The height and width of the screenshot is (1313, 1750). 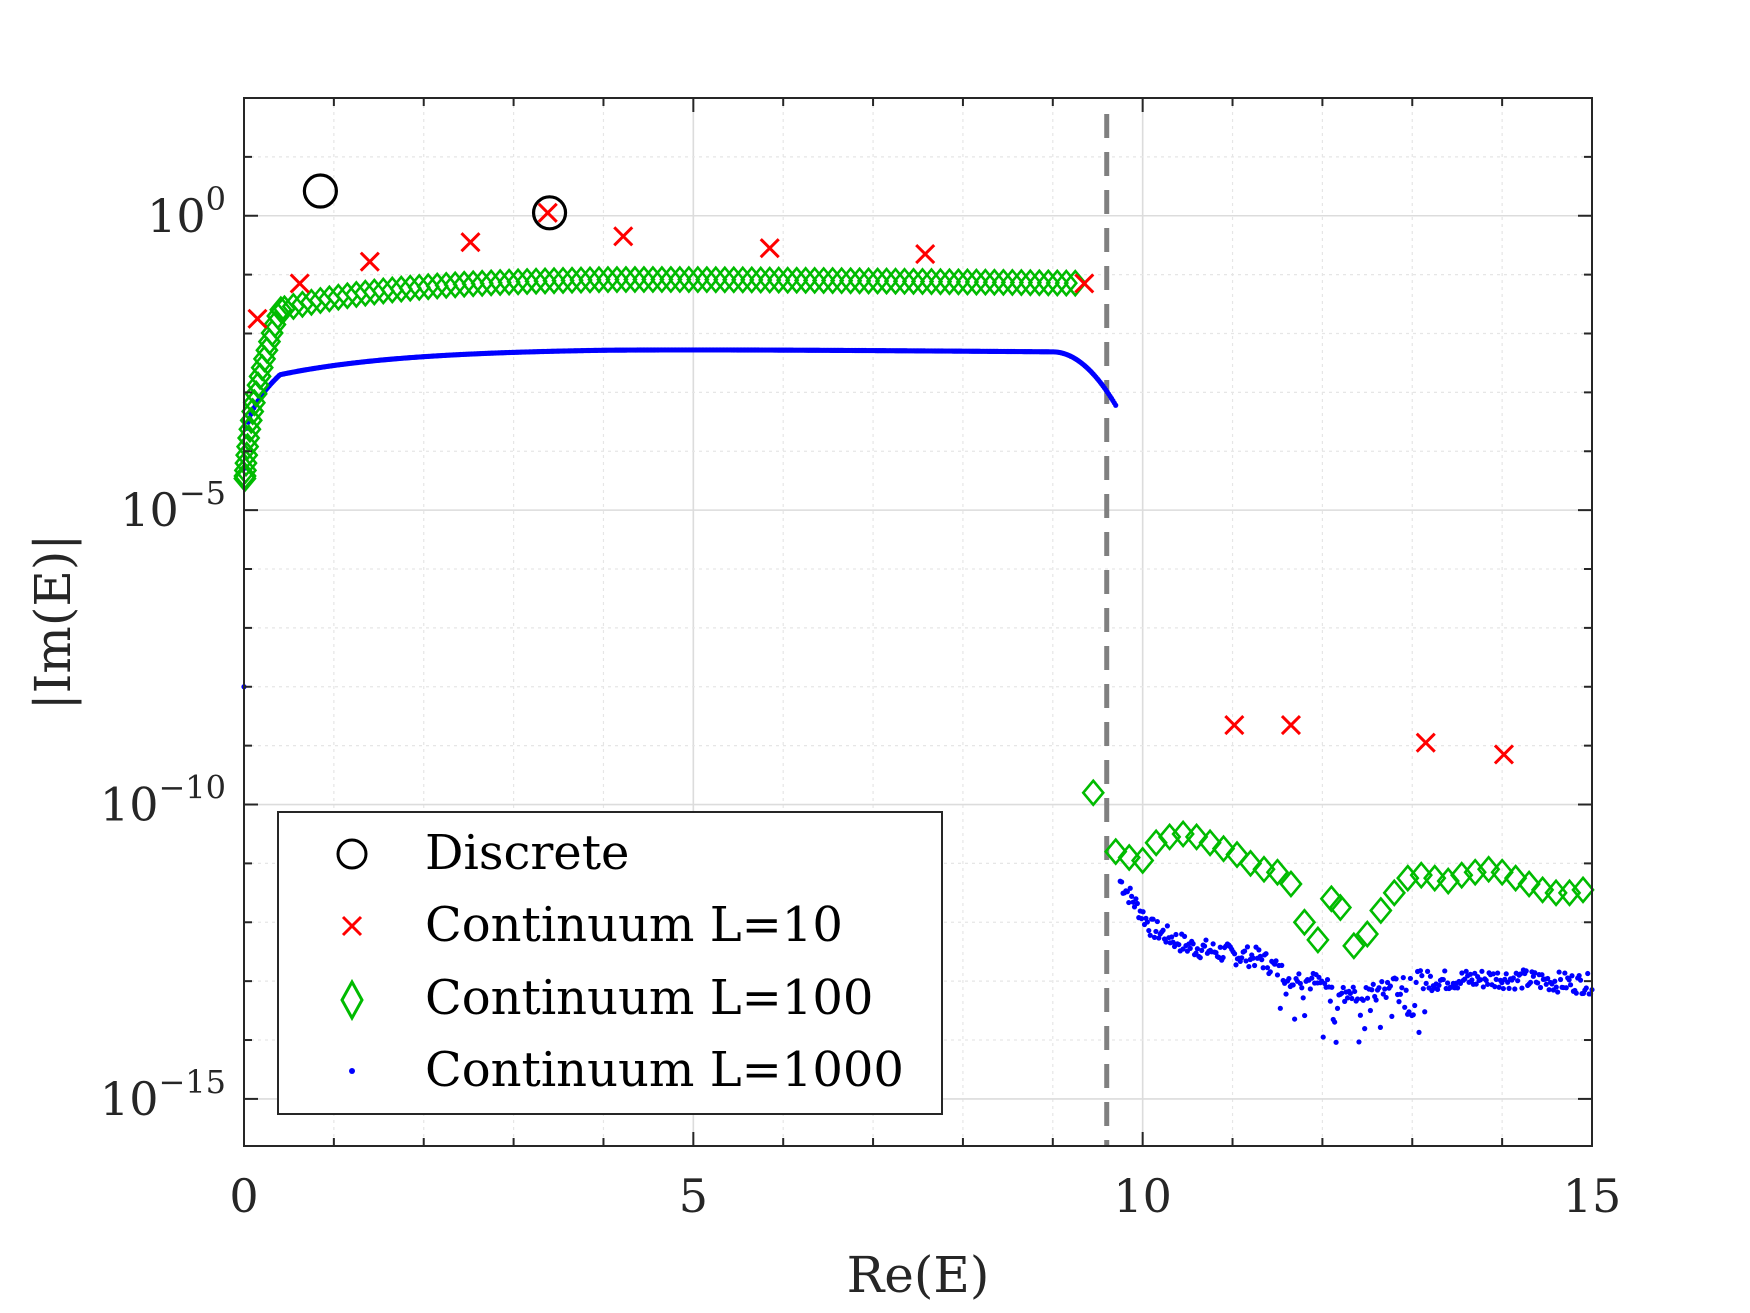 I want to click on legend-entry-continuum-l10: Continuum L=10, so click(x=592, y=925).